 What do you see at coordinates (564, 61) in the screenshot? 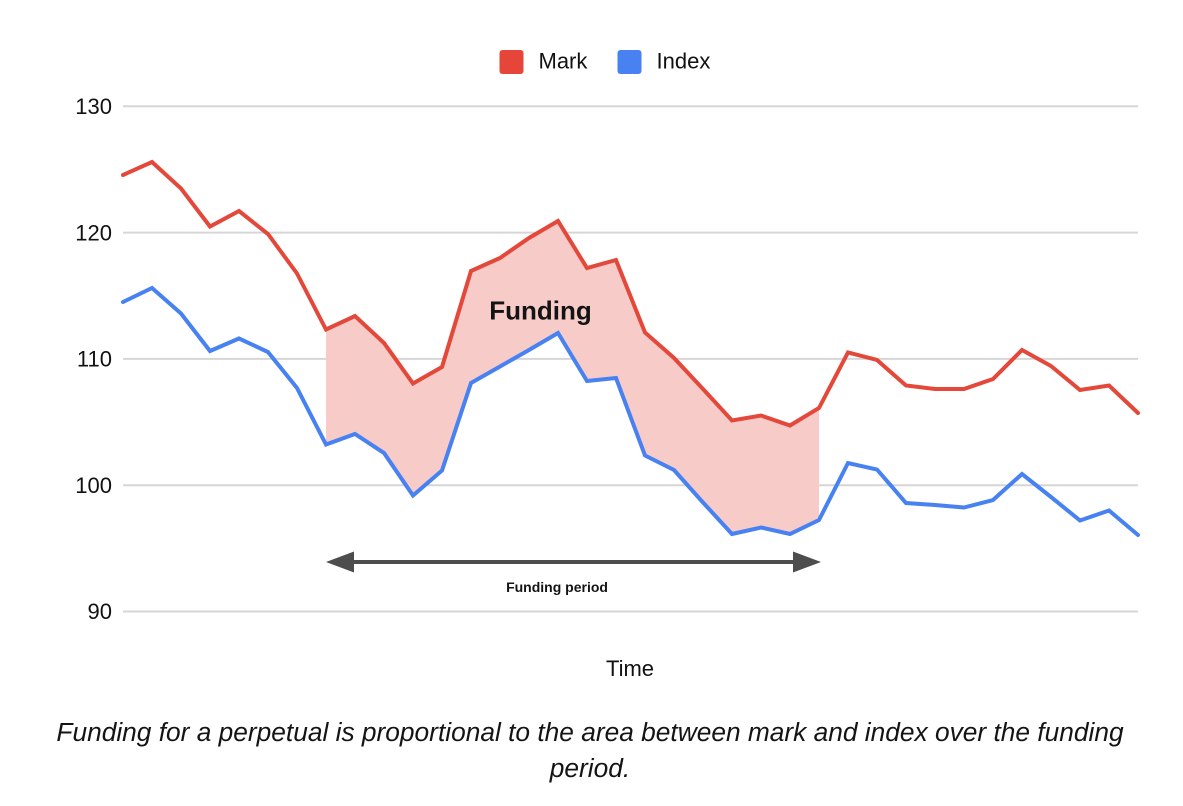
I see `svg-text: Mark` at bounding box center [564, 61].